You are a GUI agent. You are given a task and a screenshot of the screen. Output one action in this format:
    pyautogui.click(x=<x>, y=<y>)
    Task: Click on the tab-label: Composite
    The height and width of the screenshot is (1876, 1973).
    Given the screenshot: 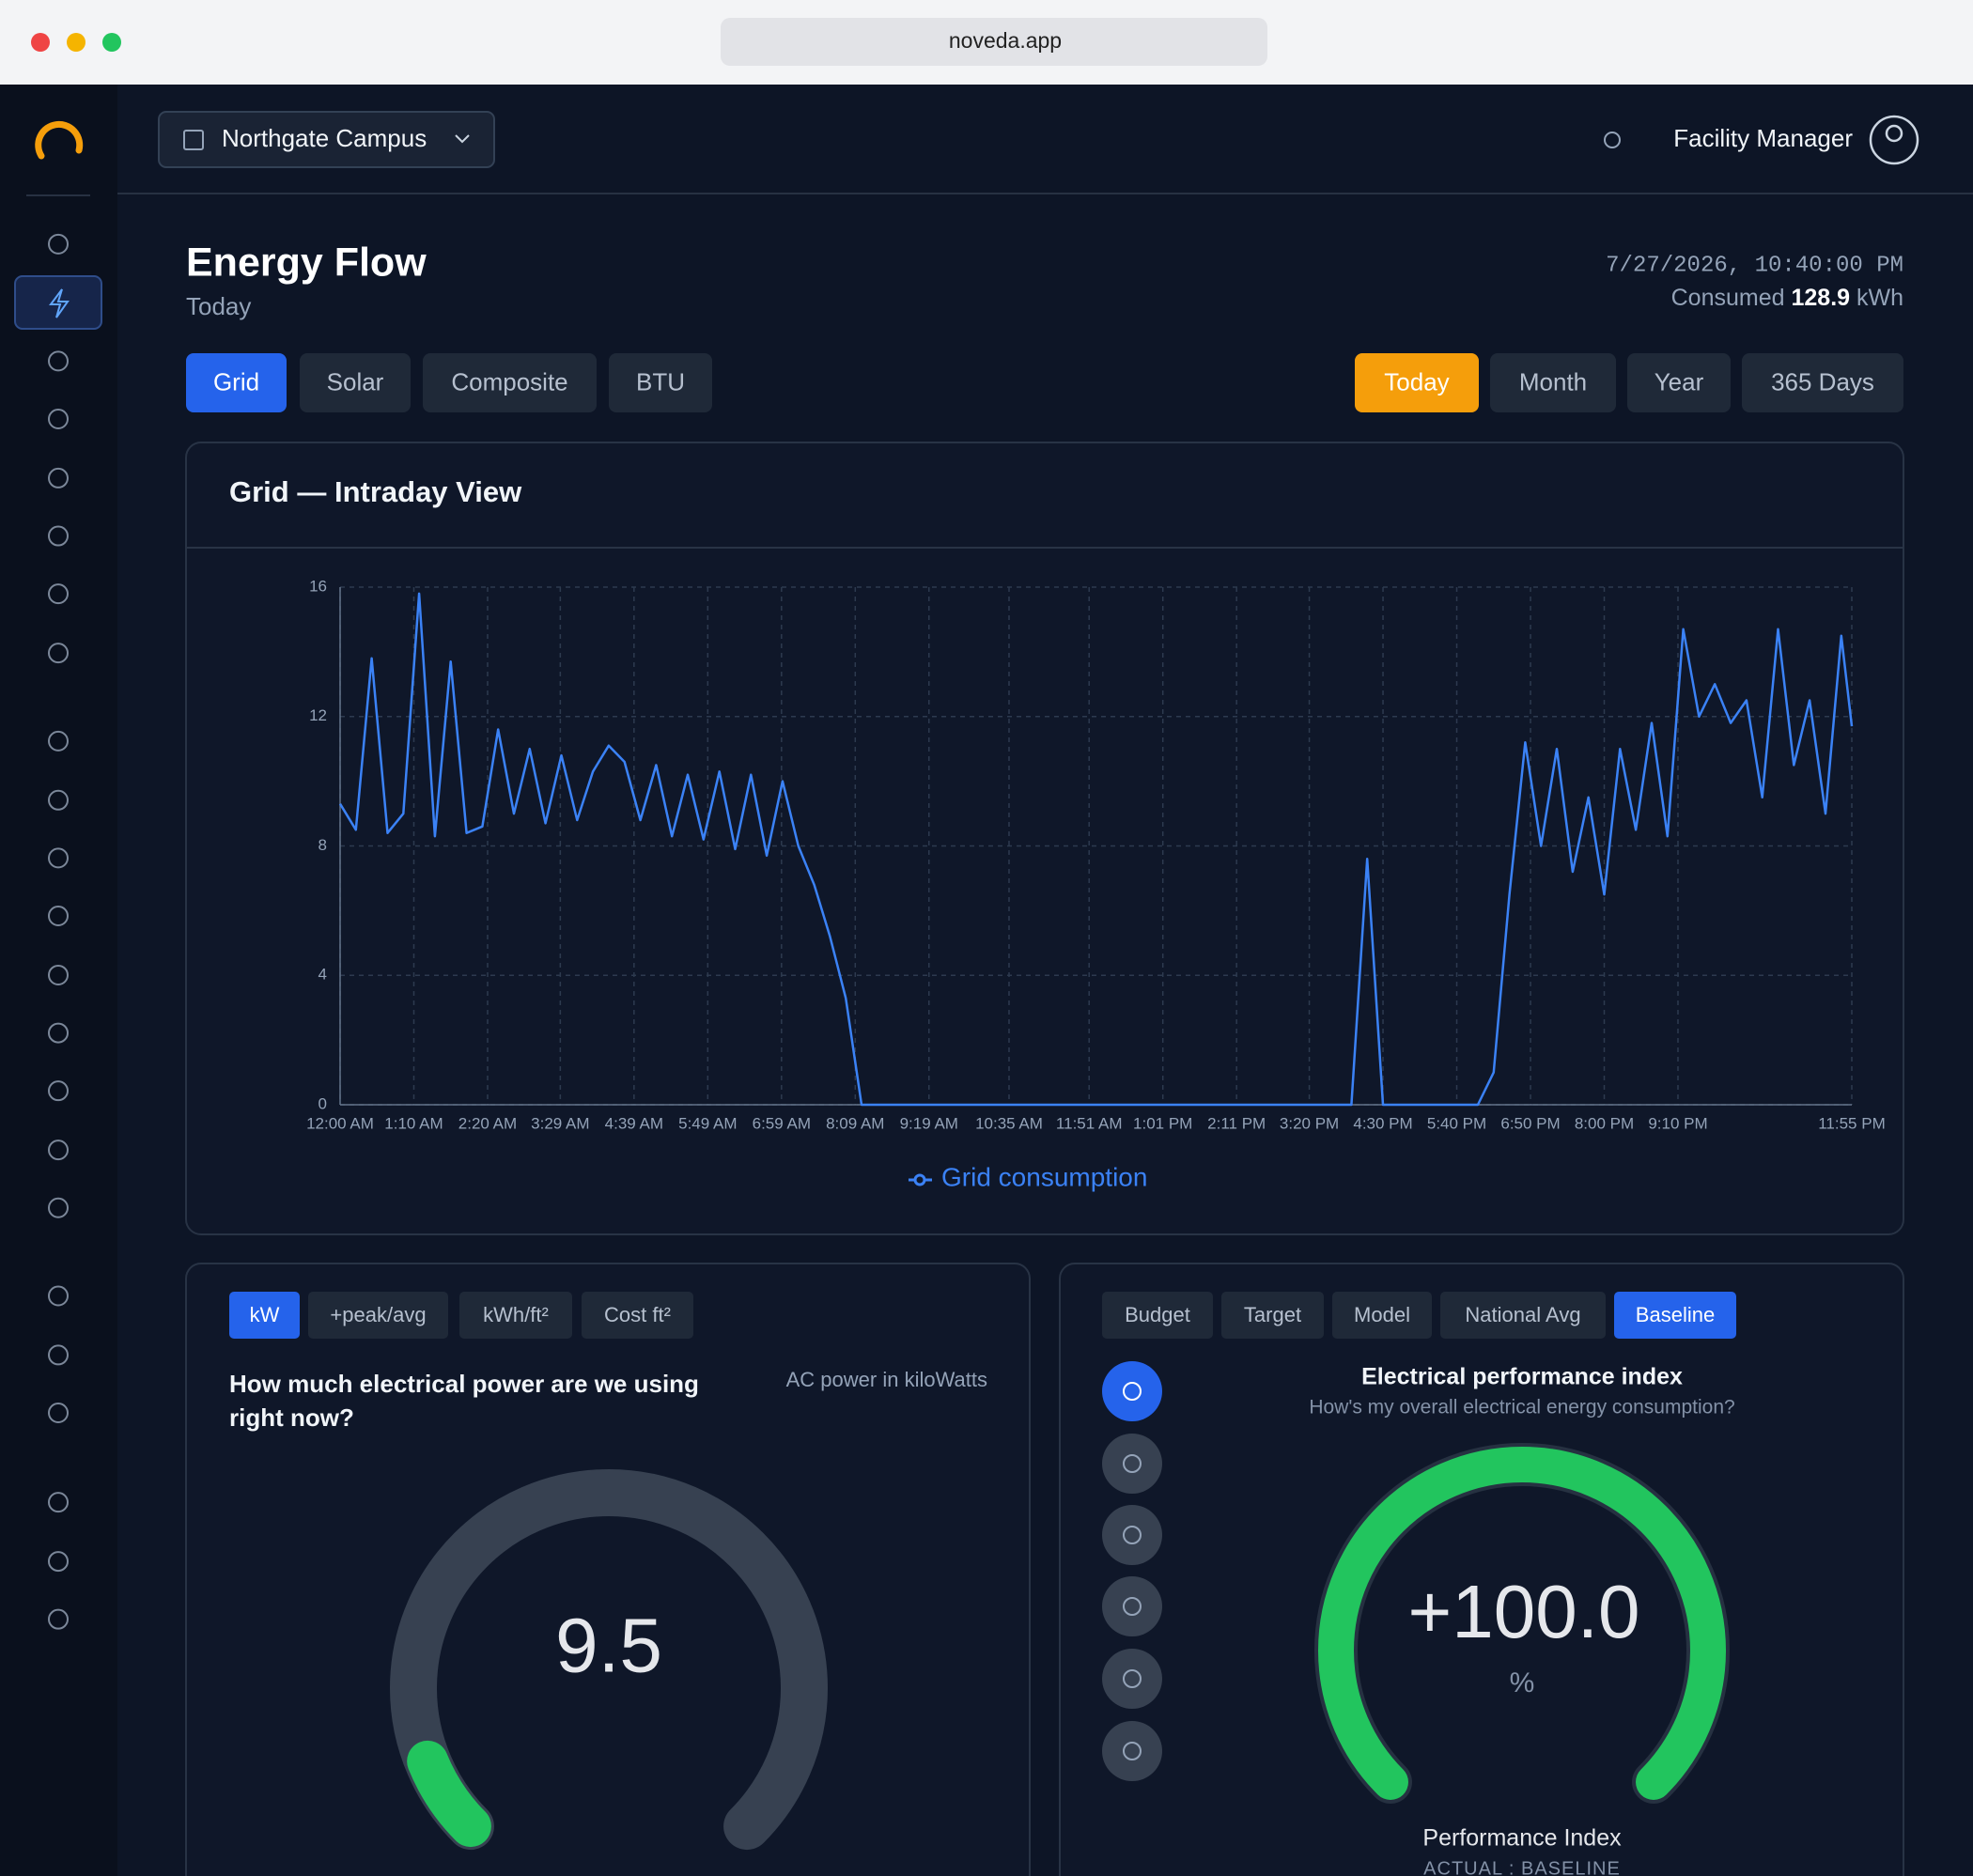 What is the action you would take?
    pyautogui.click(x=509, y=381)
    